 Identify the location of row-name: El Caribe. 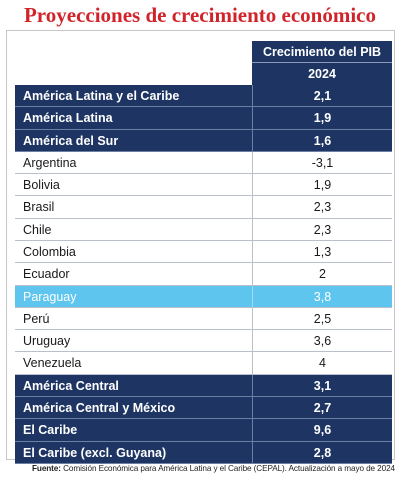
(133, 429).